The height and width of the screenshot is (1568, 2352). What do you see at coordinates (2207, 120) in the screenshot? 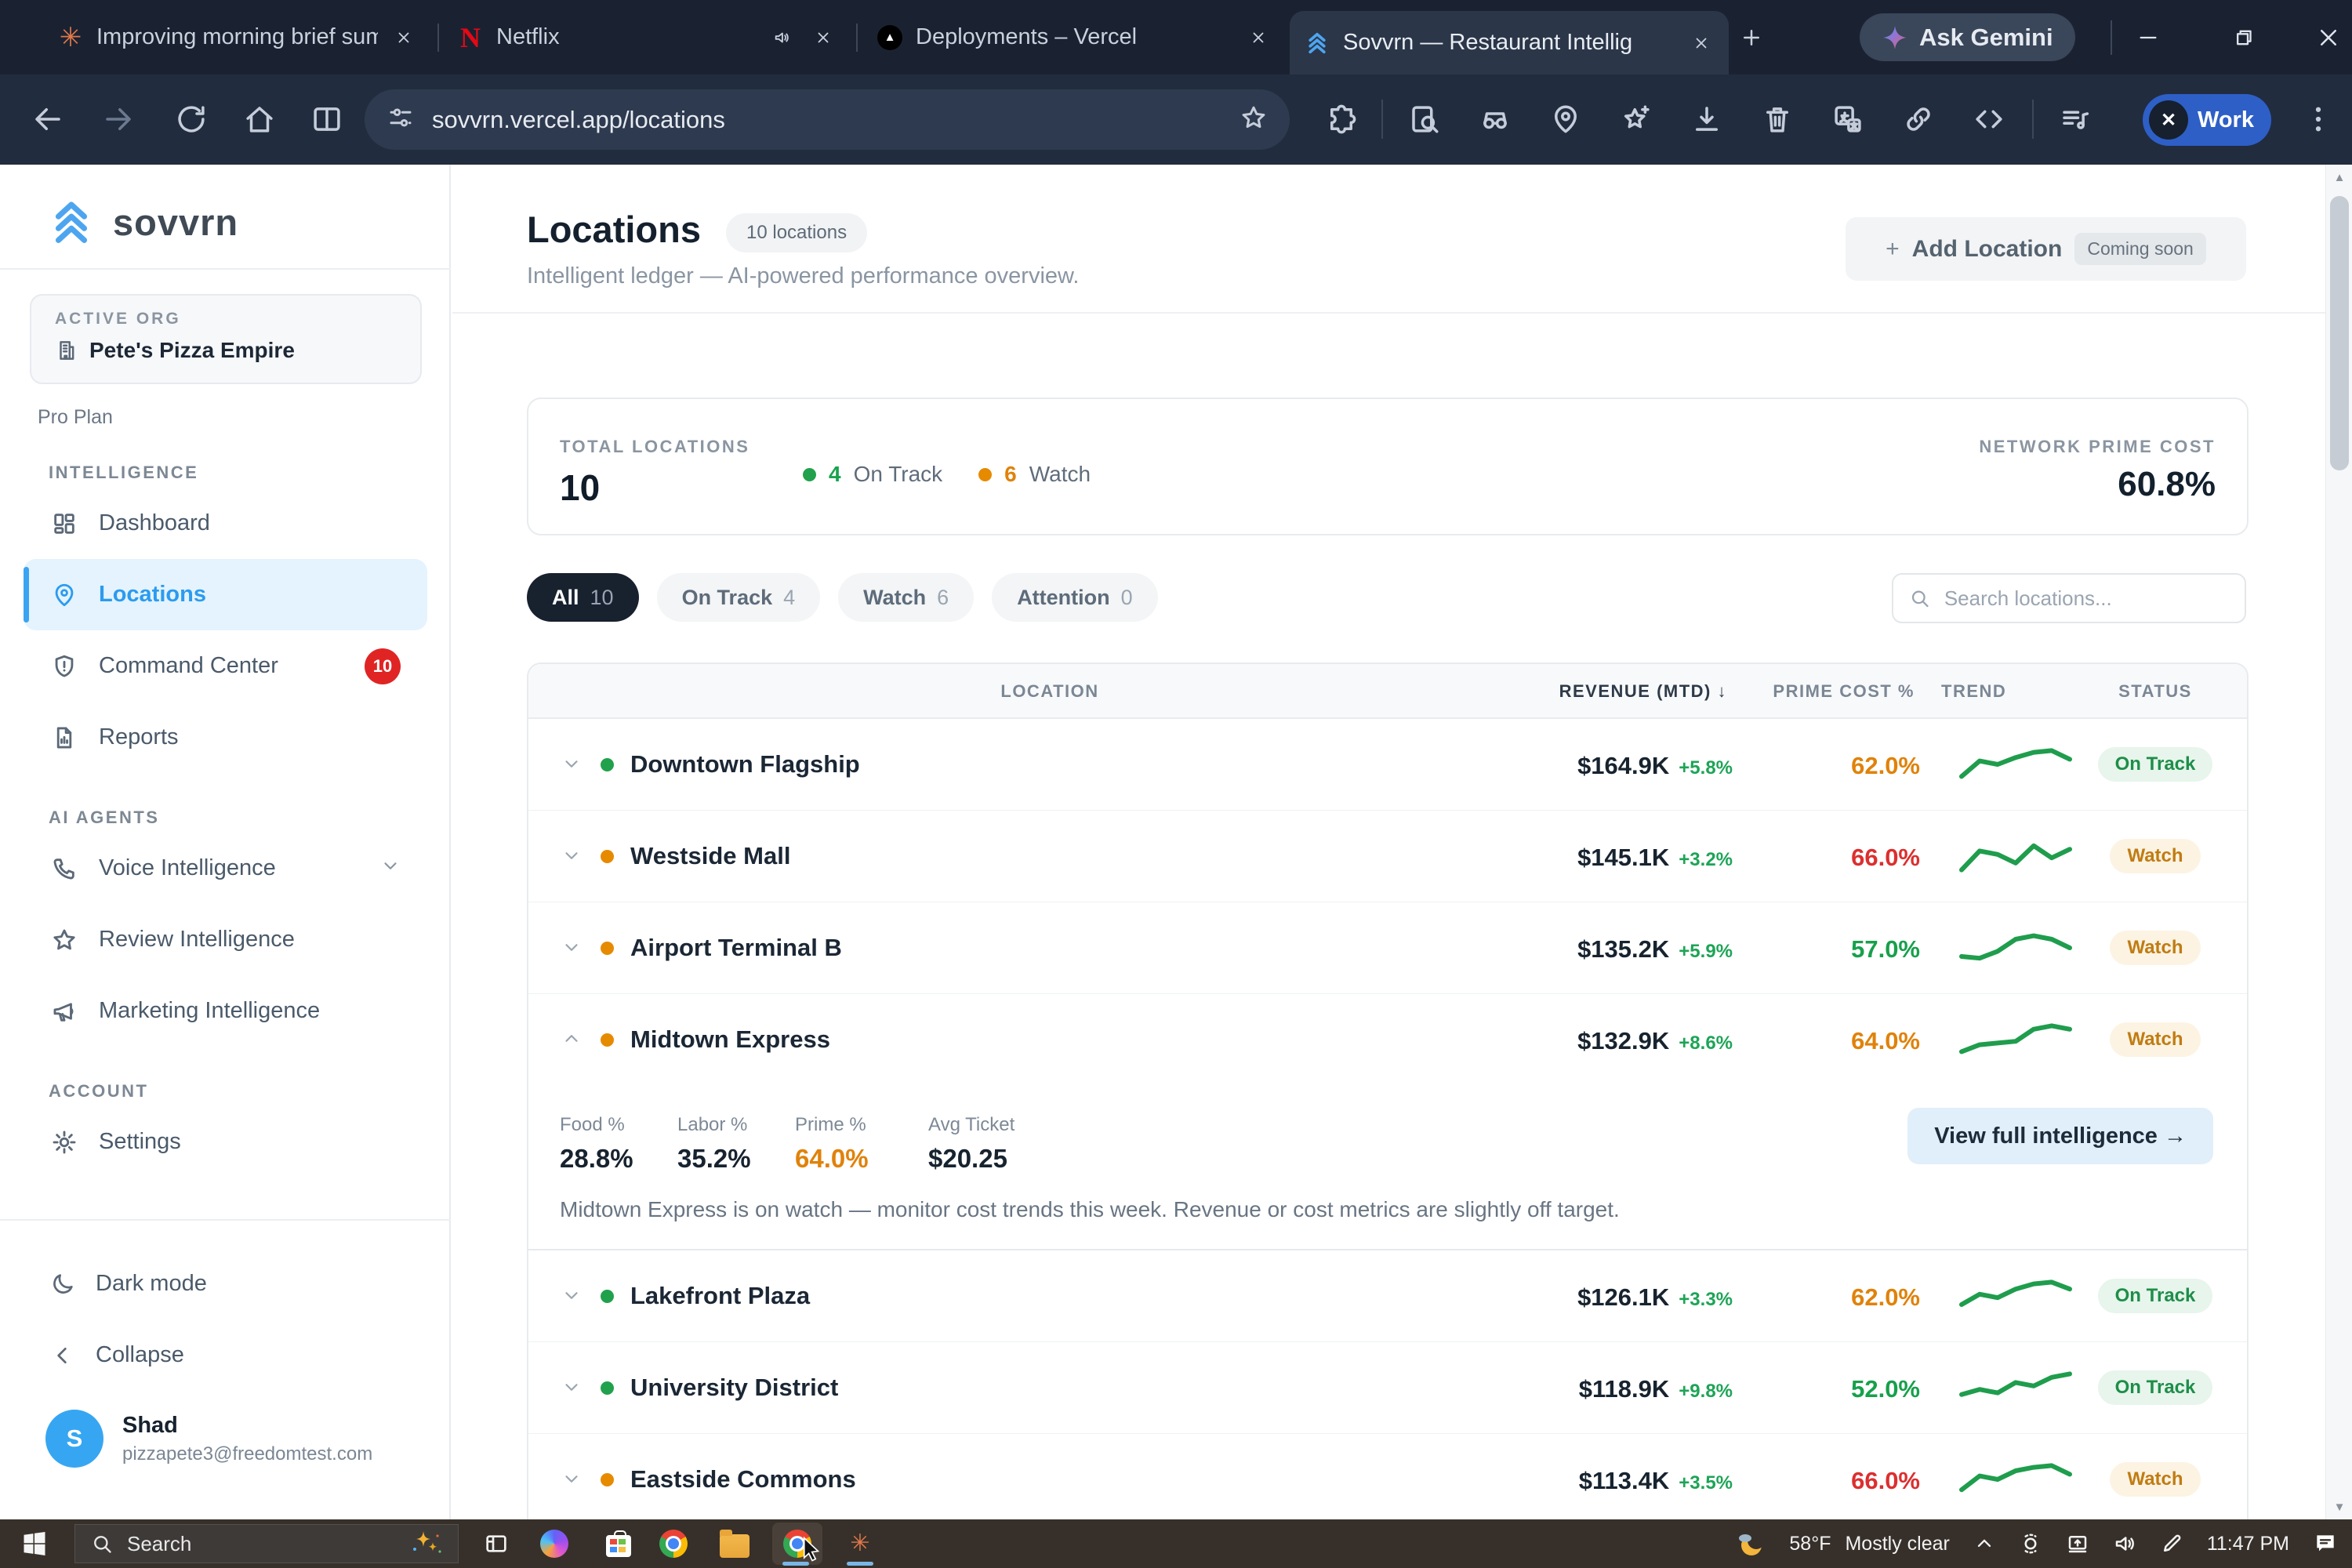
I see `browser-profile-button: ✕ Work` at bounding box center [2207, 120].